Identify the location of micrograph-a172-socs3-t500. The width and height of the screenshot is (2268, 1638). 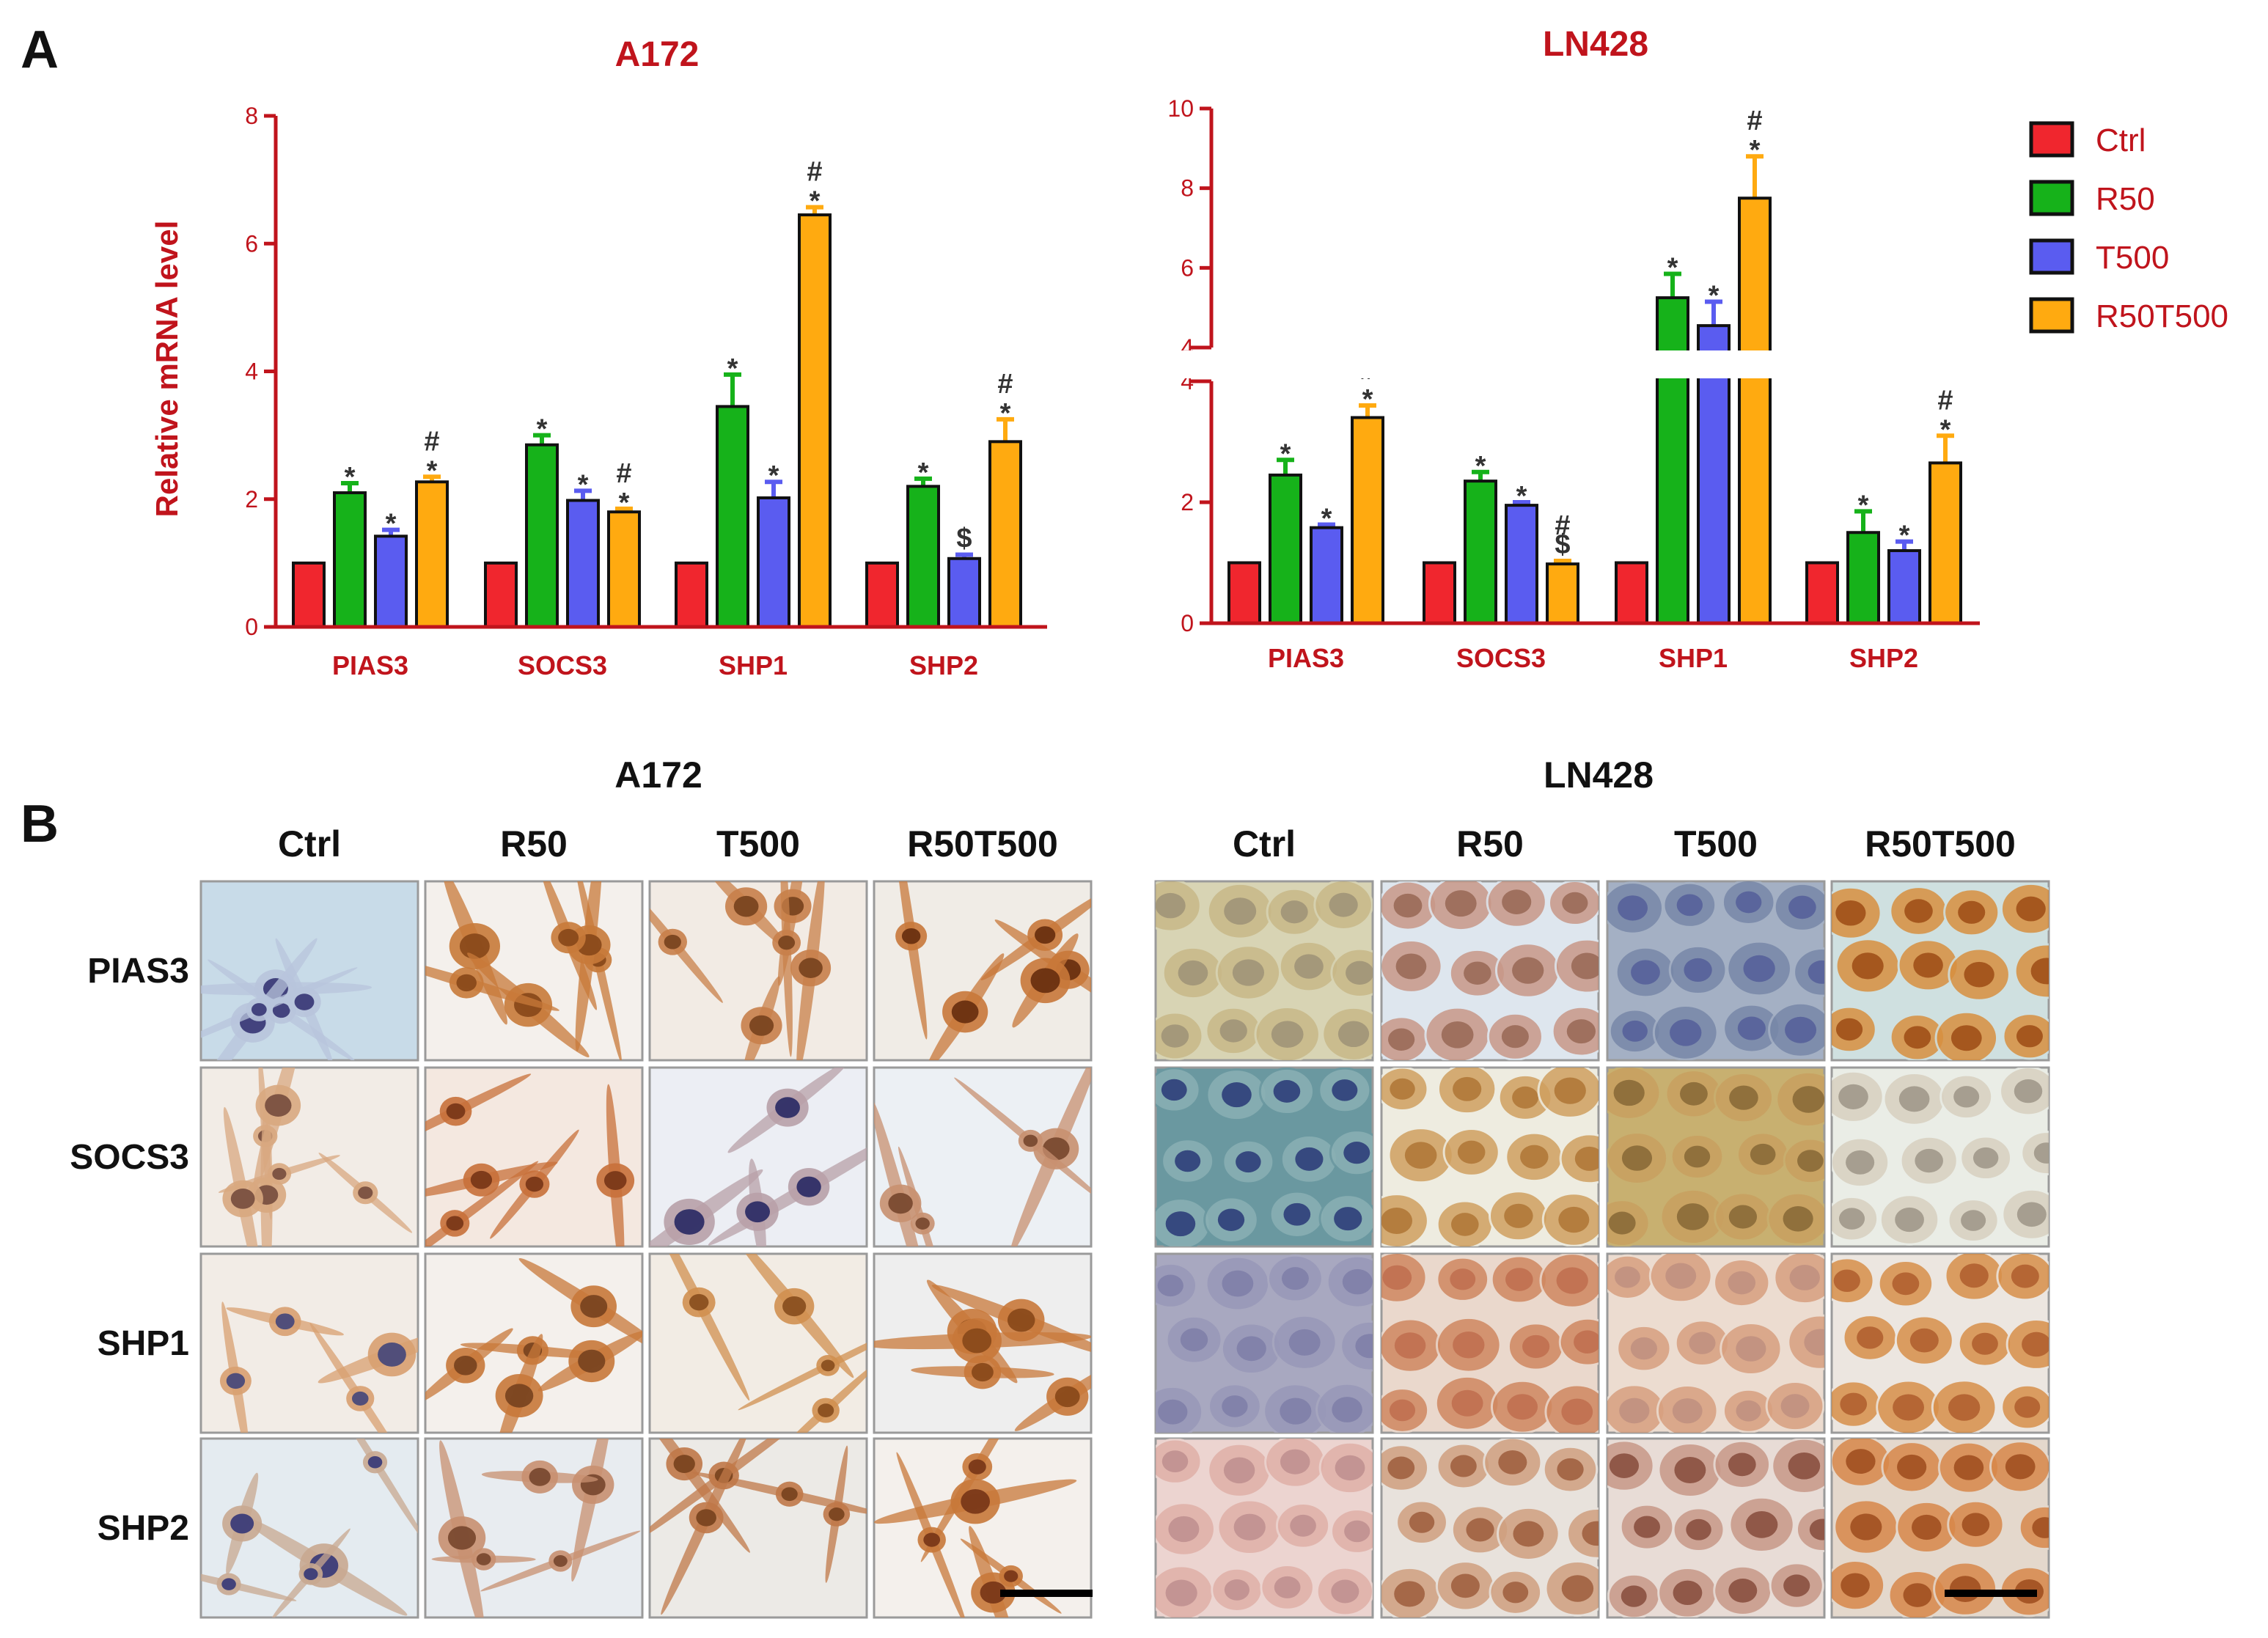
(758, 1157).